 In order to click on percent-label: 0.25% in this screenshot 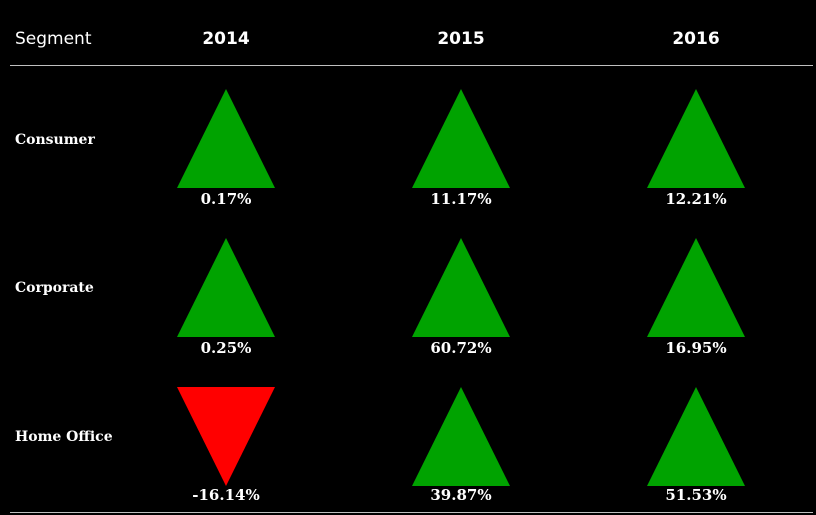, I will do `click(226, 348)`.